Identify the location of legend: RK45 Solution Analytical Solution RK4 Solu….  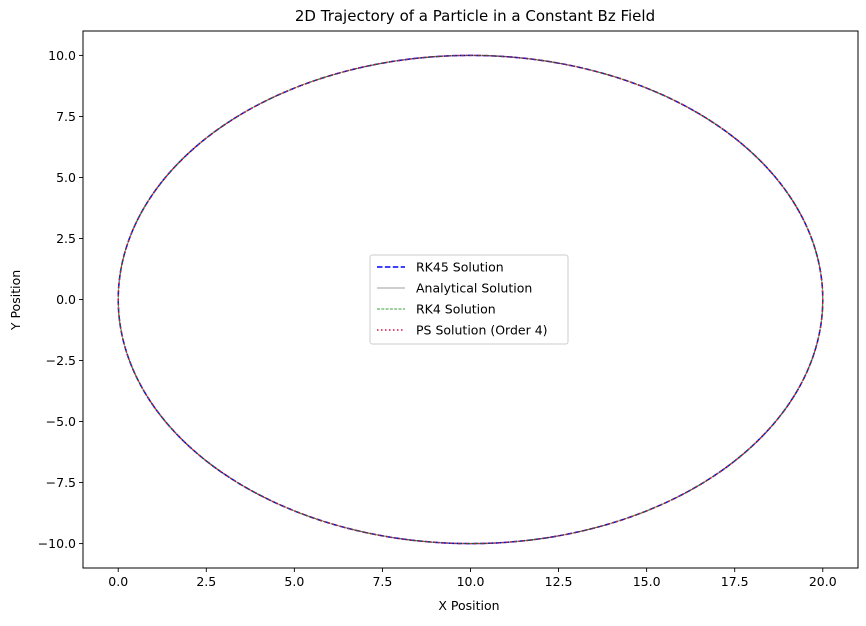
(469, 299).